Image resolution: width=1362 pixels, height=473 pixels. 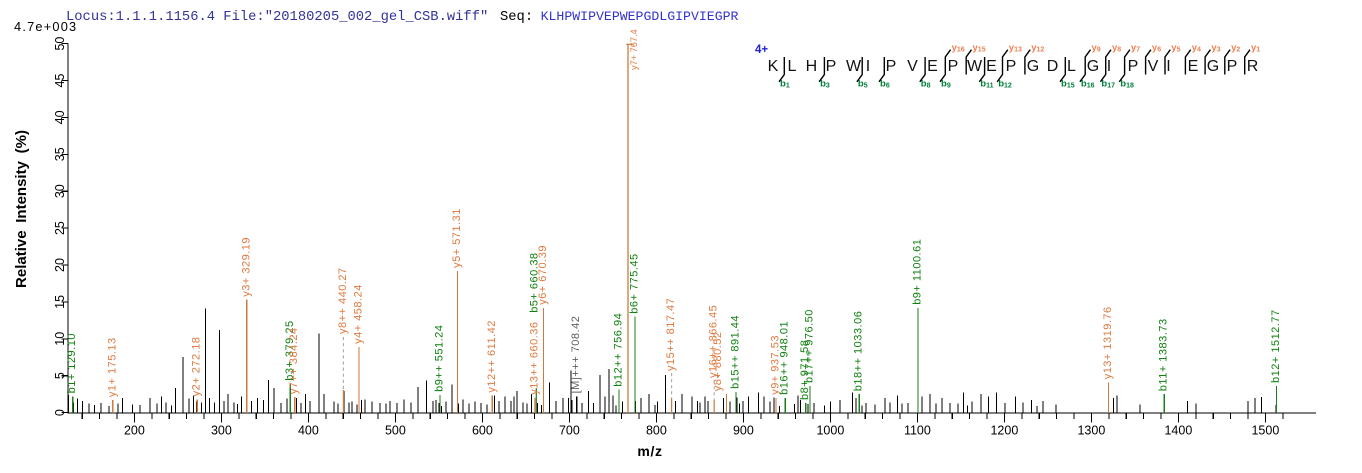 I want to click on svg-text: 4+, so click(x=761, y=50).